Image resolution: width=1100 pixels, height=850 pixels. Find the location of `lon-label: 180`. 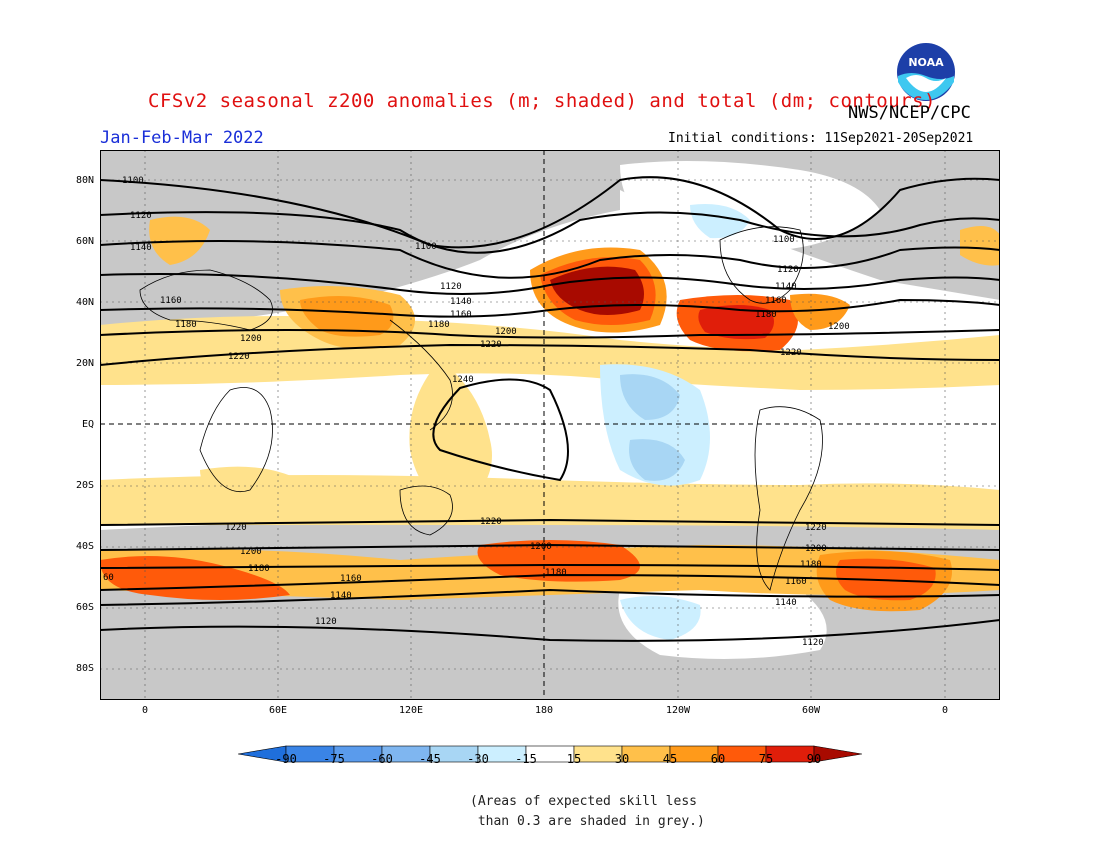

lon-label: 180 is located at coordinates (544, 710).